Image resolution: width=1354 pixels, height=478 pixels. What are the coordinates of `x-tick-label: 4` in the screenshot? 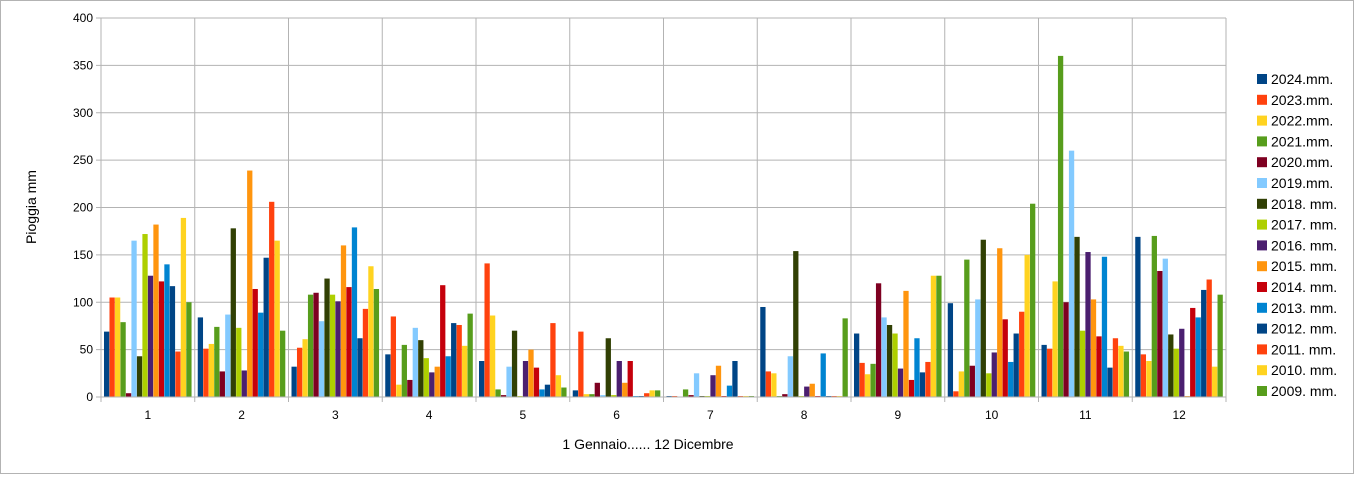 It's located at (429, 415).